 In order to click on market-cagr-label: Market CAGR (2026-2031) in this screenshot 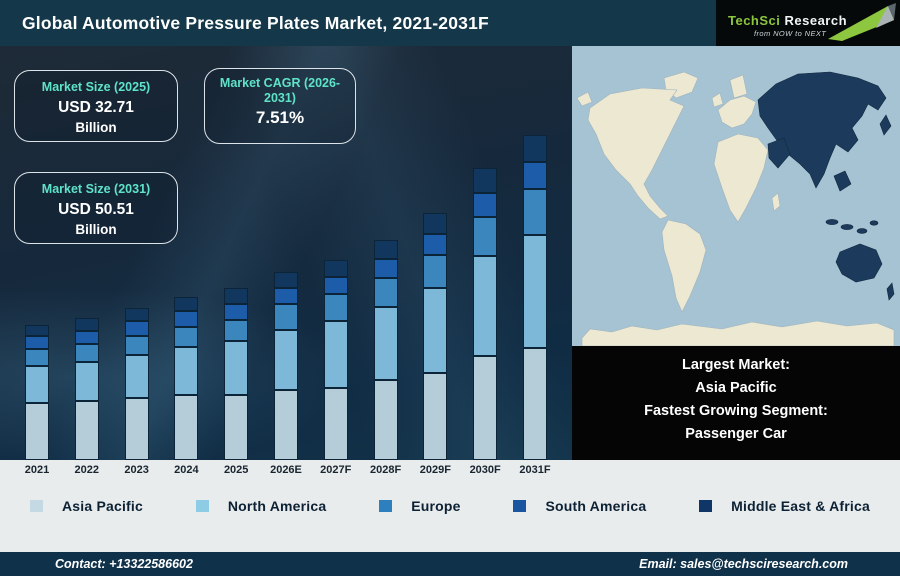, I will do `click(280, 90)`.